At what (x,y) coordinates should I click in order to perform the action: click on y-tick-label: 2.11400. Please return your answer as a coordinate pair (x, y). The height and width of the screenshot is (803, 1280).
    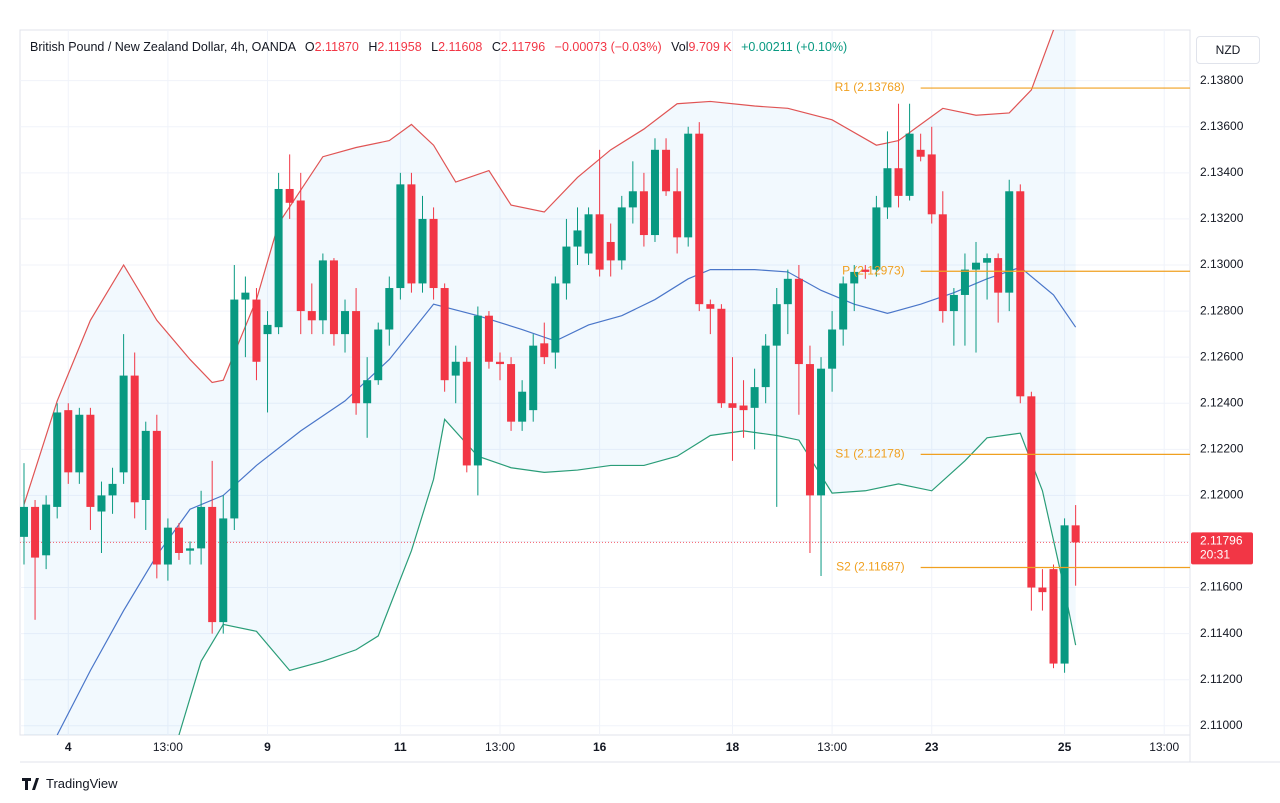
    Looking at the image, I should click on (1221, 633).